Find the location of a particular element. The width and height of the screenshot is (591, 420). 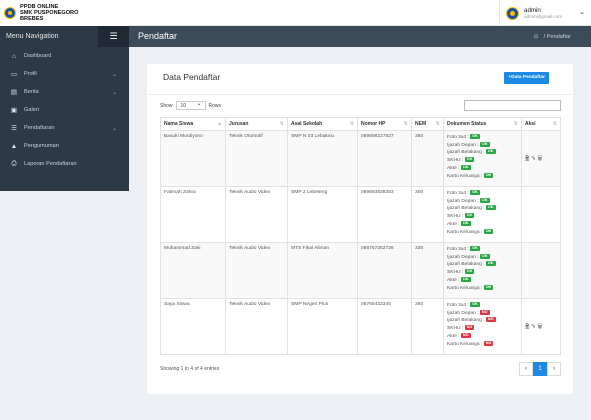

breadcrumb: ⌂ / Pendaftar is located at coordinates (552, 36).